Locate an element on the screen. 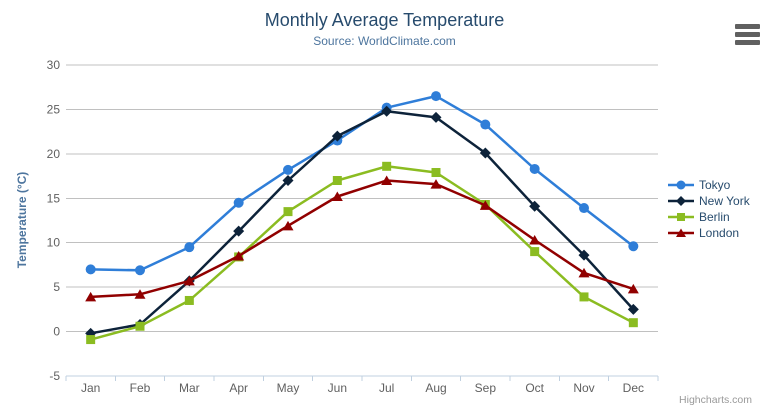 Image resolution: width=769 pixels, height=416 pixels. highcharts-credit-link: Highcharts.com is located at coordinates (715, 400).